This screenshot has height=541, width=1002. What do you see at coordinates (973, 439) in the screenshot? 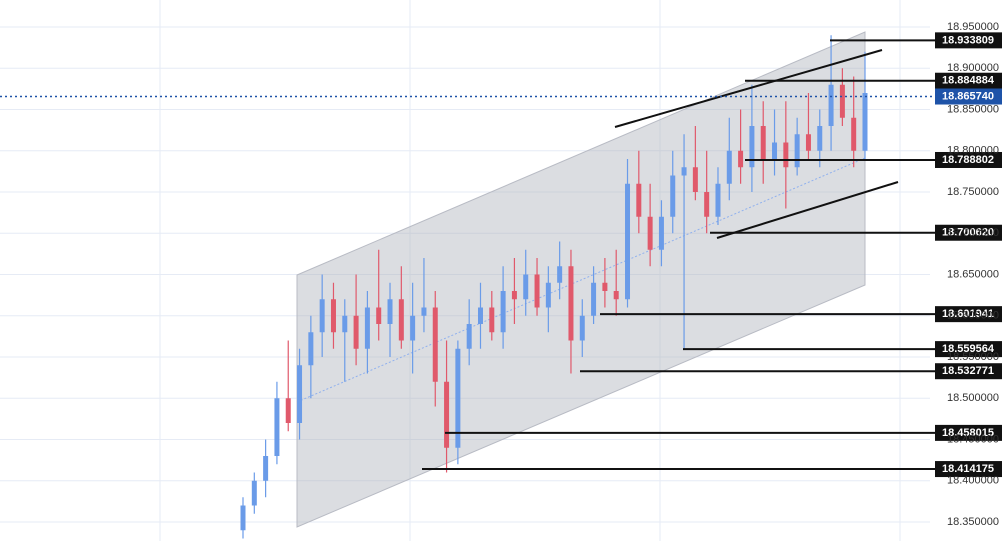
I see `y-tick-label: 18.450000` at bounding box center [973, 439].